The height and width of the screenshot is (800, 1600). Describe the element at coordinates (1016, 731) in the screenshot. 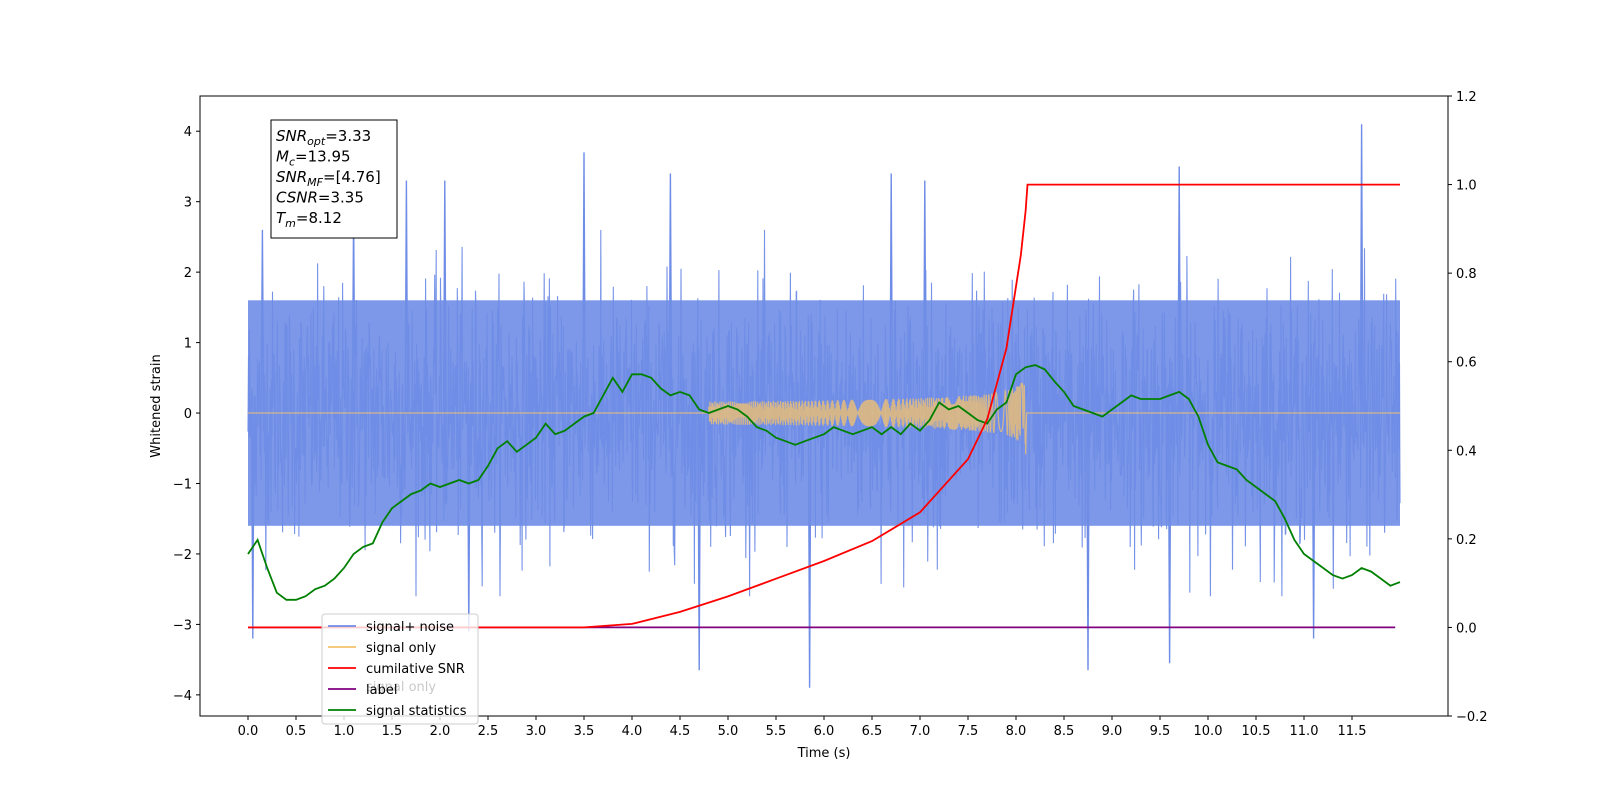

I see `x-tick-label: 8.0` at that location.